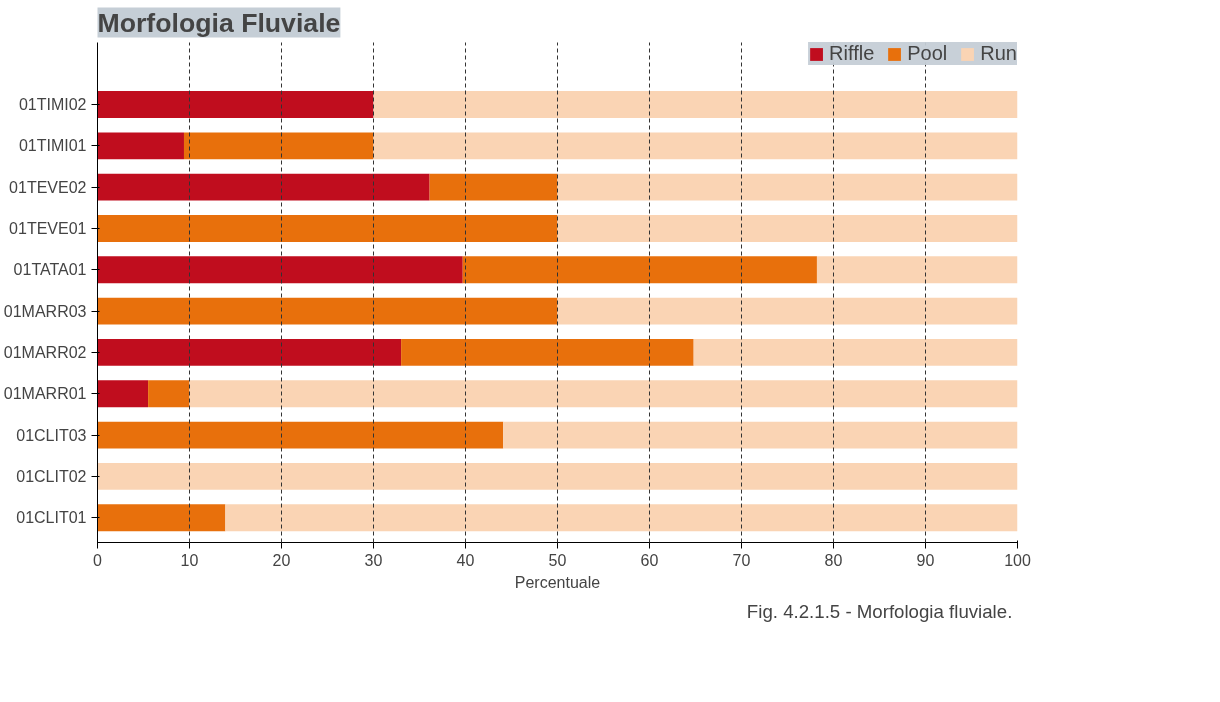 This screenshot has height=702, width=1220. I want to click on x-tick-label: 20, so click(281, 560).